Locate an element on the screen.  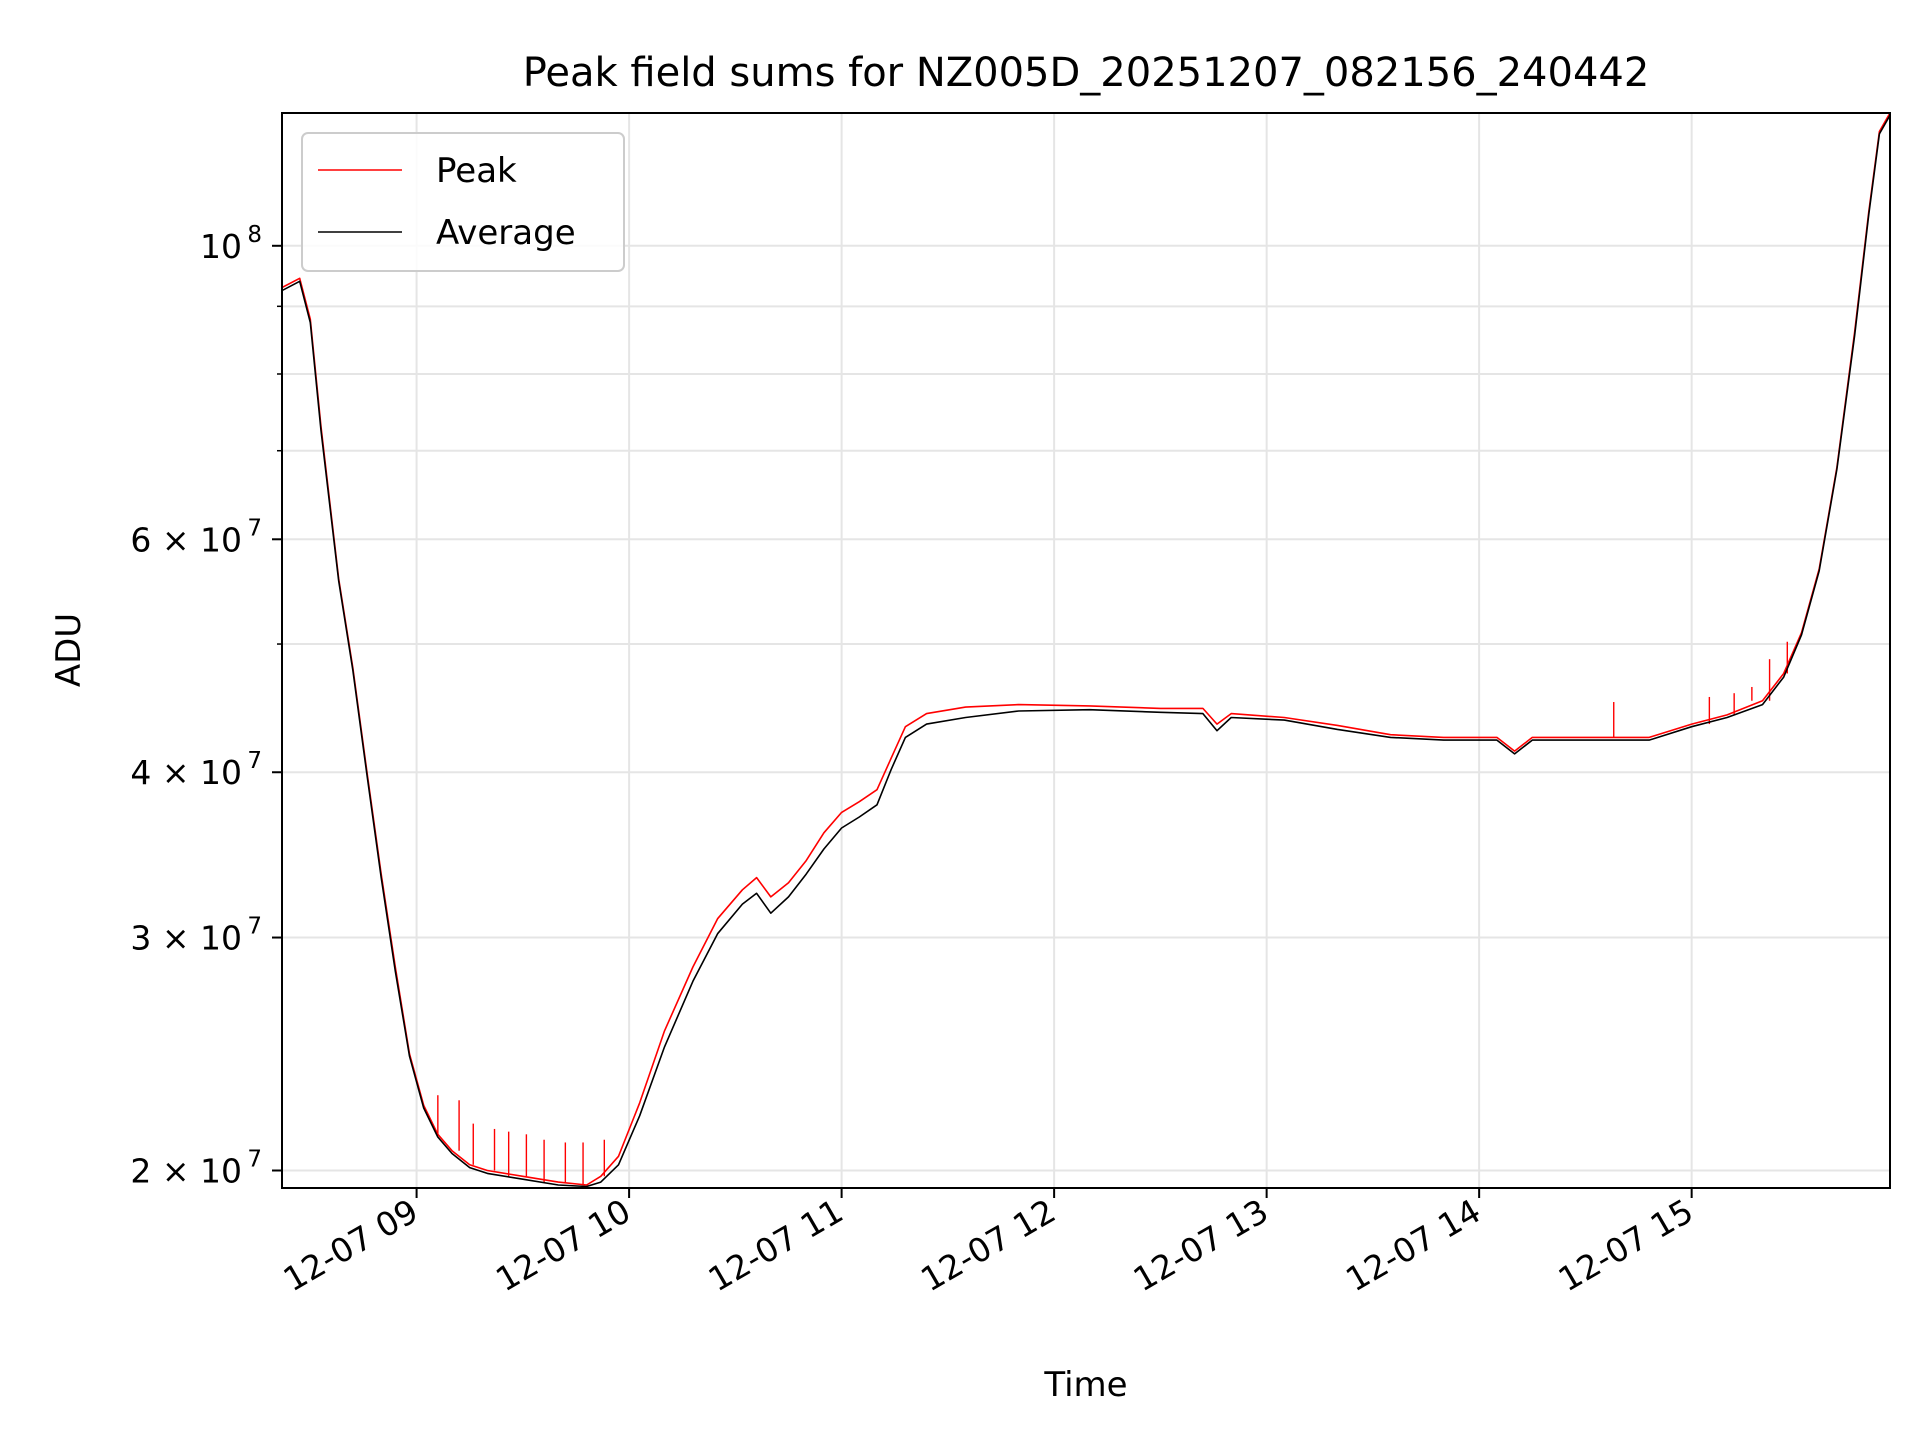
x-axis-label: Time is located at coordinates (1085, 1385).